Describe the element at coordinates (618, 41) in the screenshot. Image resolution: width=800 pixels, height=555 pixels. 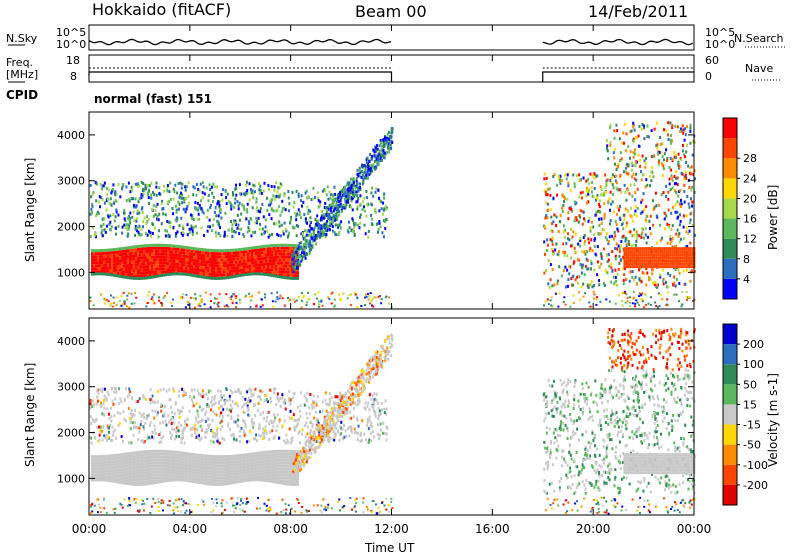
I see `nsky-trace-late` at that location.